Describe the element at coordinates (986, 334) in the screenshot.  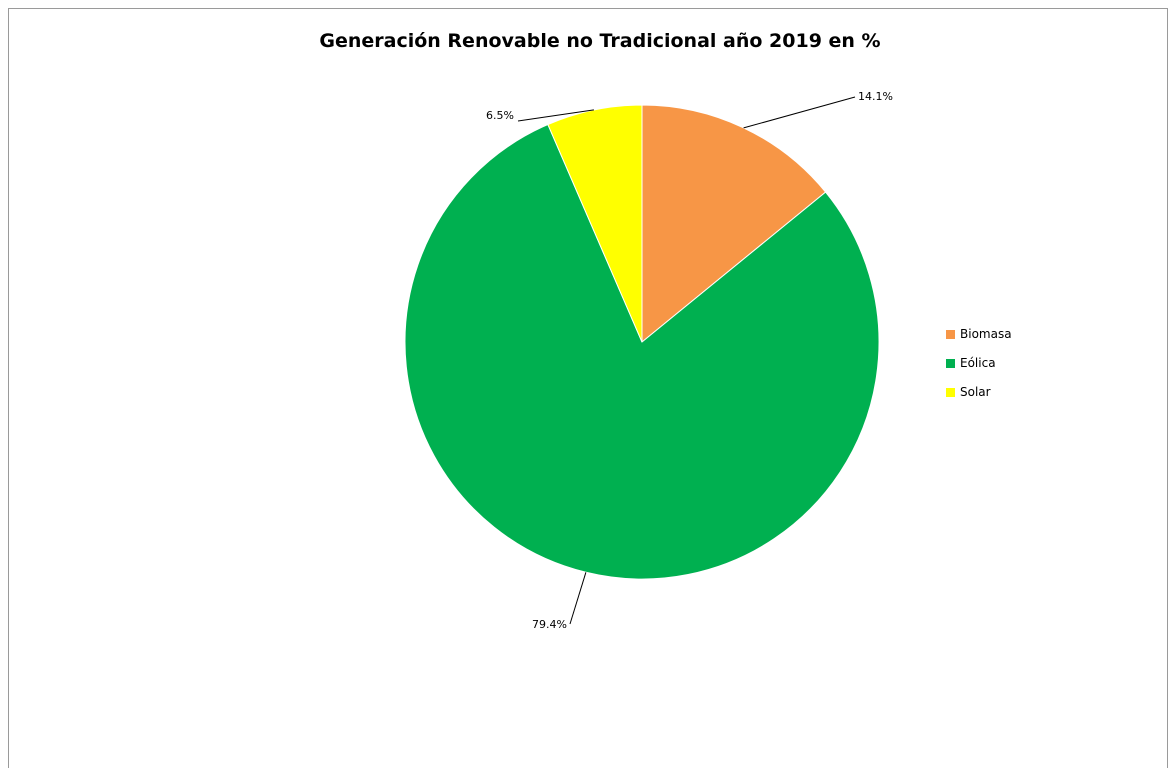
I see `legend-label-biomasa: Biomasa` at that location.